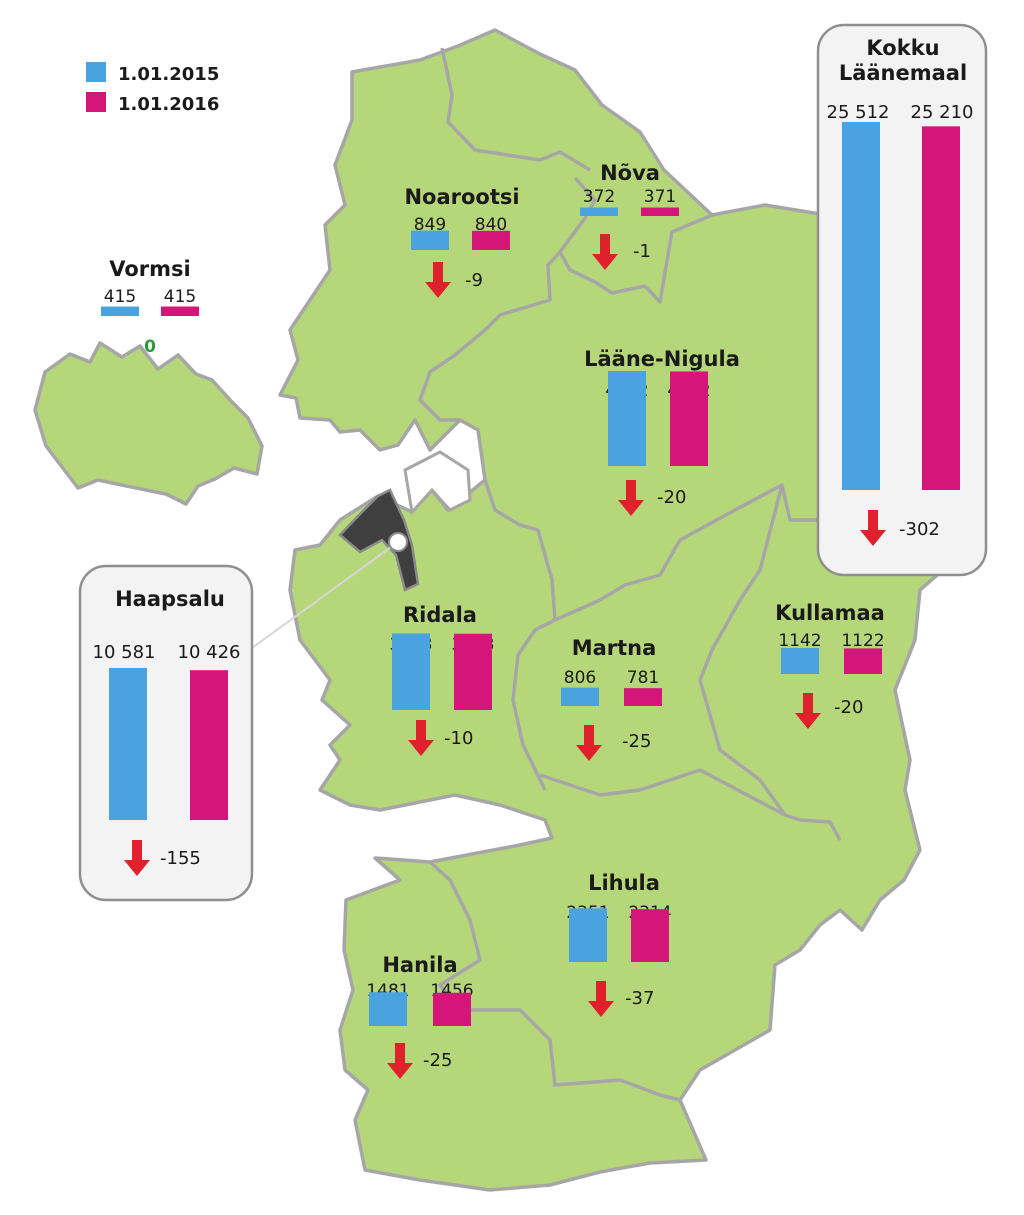 The height and width of the screenshot is (1215, 1024). I want to click on haapsalu-value-2016: 10 426, so click(209, 652).